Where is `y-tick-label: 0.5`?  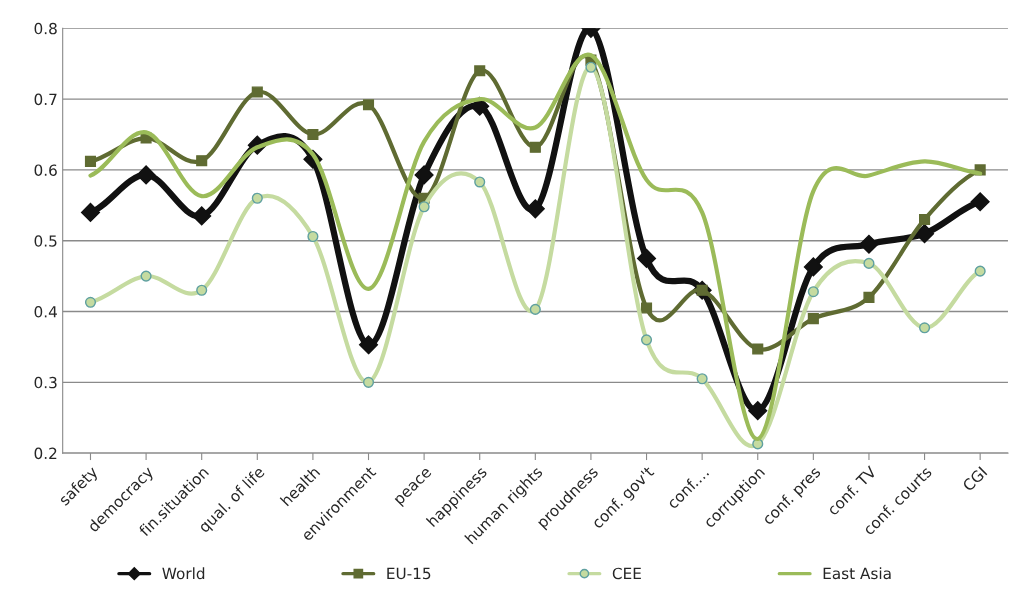
y-tick-label: 0.5 is located at coordinates (45, 241).